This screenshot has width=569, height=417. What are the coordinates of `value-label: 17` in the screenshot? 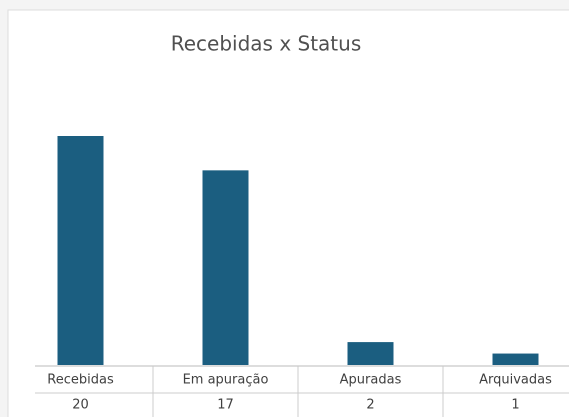 It's located at (225, 405).